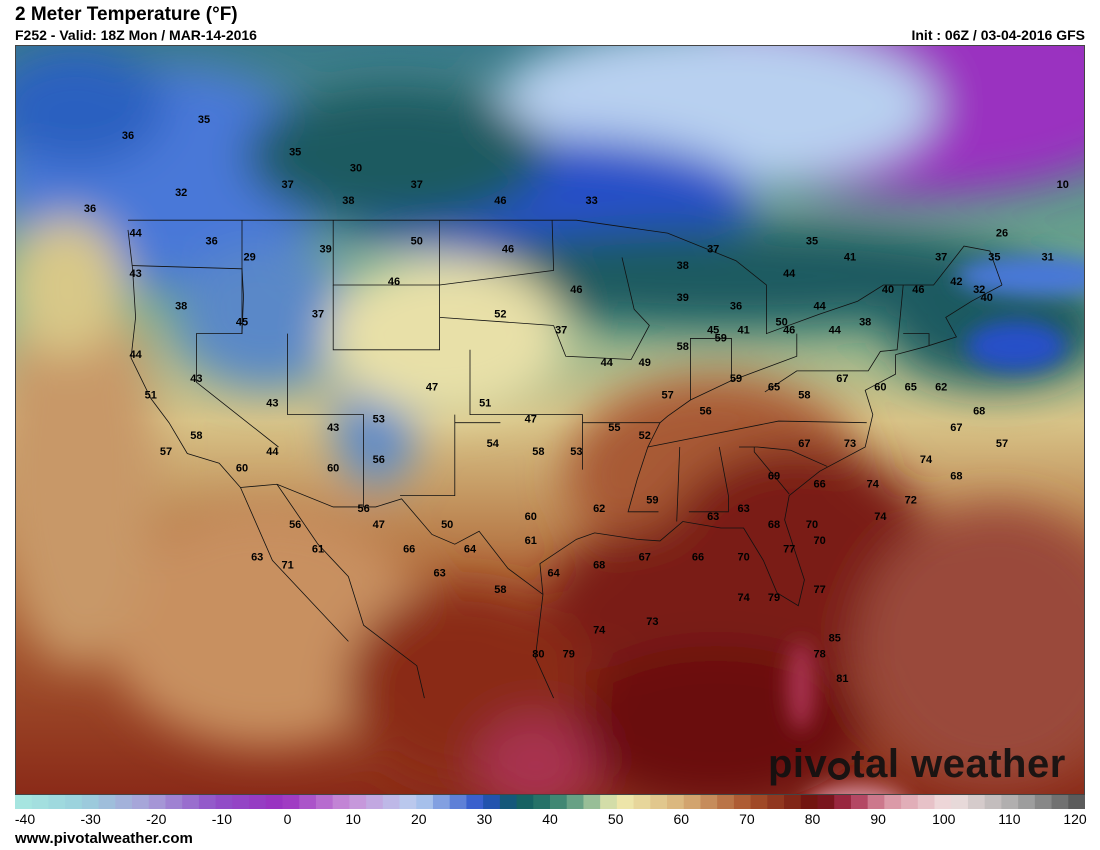 The image size is (1100, 850). What do you see at coordinates (812, 819) in the screenshot?
I see `colorbar-tick-label: 80` at bounding box center [812, 819].